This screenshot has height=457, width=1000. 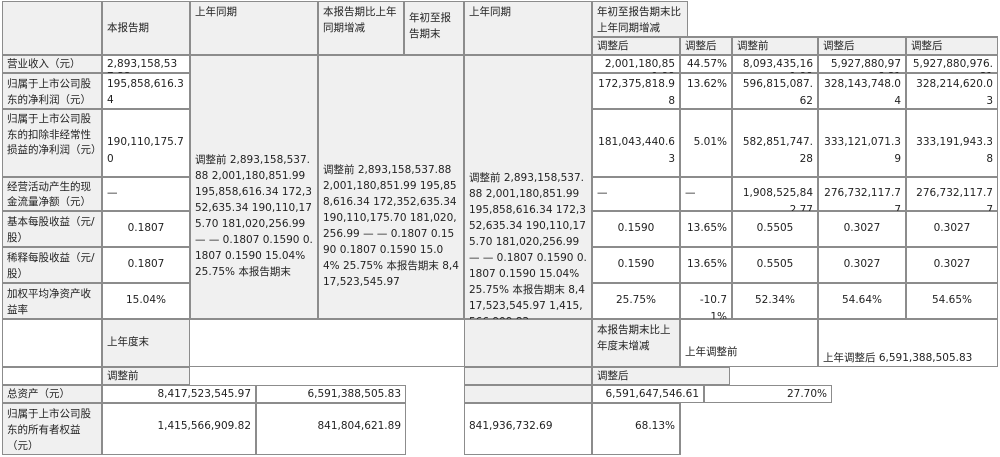 What do you see at coordinates (768, 394) in the screenshot?
I see `total-assets-v4: 27.70%` at bounding box center [768, 394].